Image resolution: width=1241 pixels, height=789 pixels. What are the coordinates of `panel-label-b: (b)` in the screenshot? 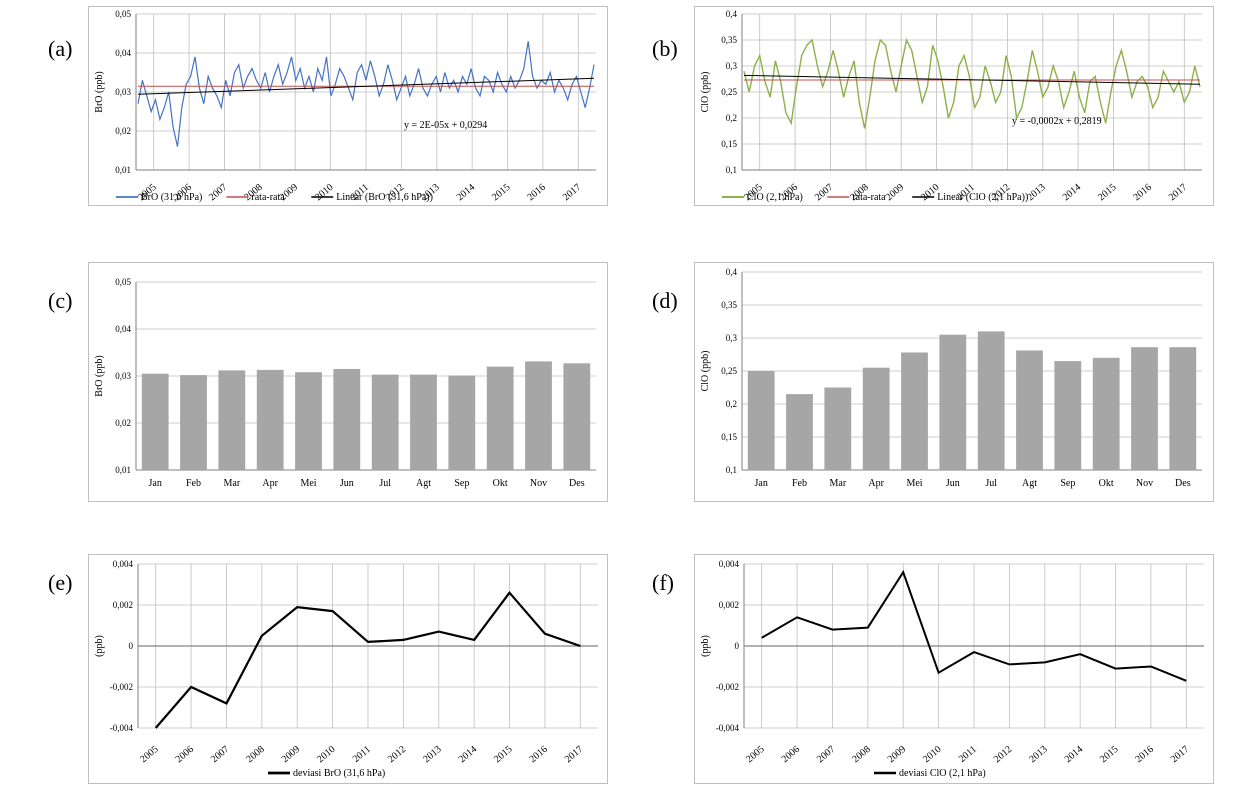 It's located at (665, 48).